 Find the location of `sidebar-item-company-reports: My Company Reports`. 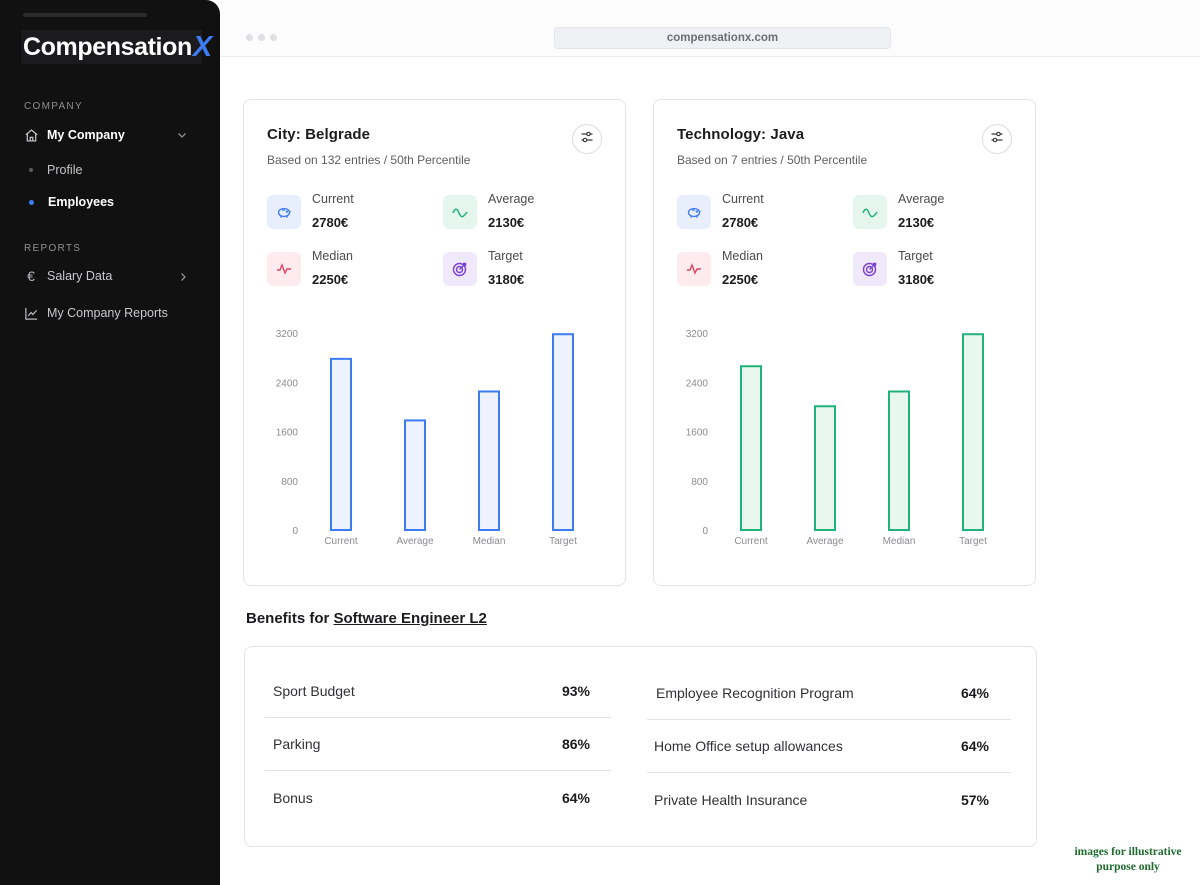

sidebar-item-company-reports: My Company Reports is located at coordinates (95, 313).